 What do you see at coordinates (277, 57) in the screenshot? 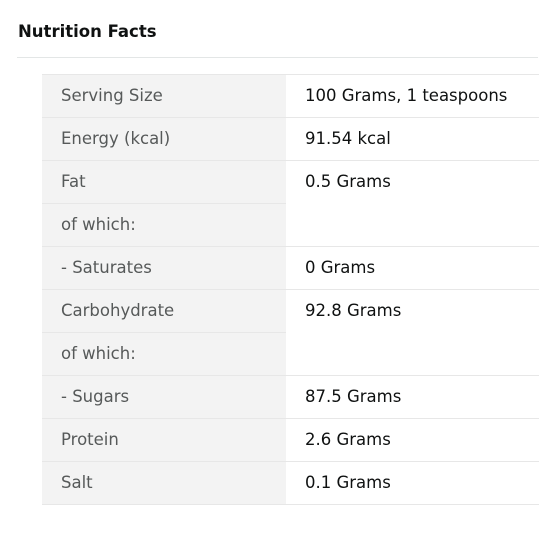
I see `section-divider` at bounding box center [277, 57].